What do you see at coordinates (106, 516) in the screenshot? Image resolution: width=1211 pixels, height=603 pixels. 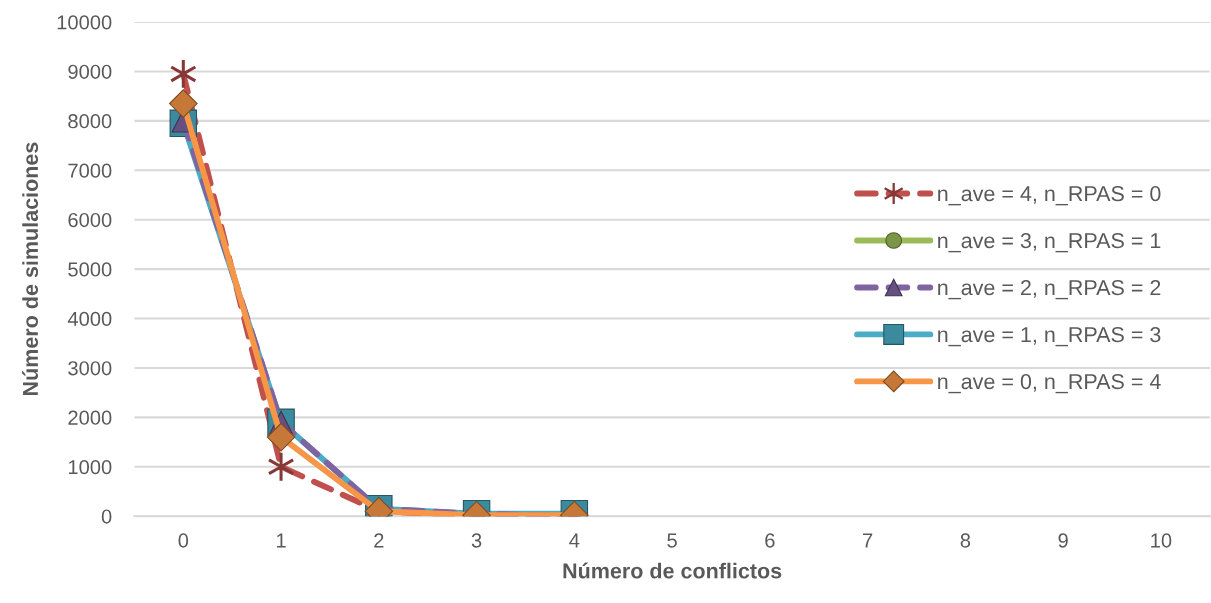 I see `y-tick-label: 0` at bounding box center [106, 516].